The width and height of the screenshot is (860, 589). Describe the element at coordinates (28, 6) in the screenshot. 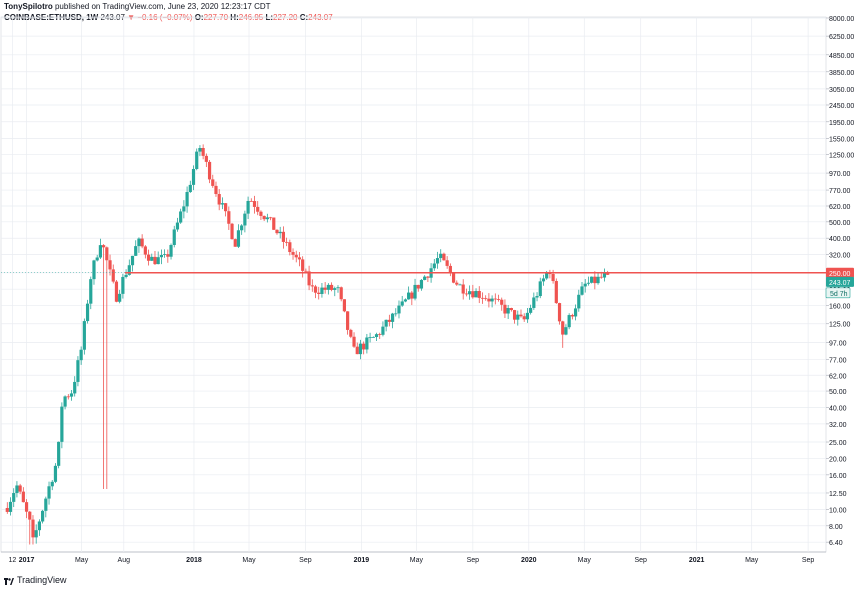

I see `author-name: TonySpilotro` at that location.